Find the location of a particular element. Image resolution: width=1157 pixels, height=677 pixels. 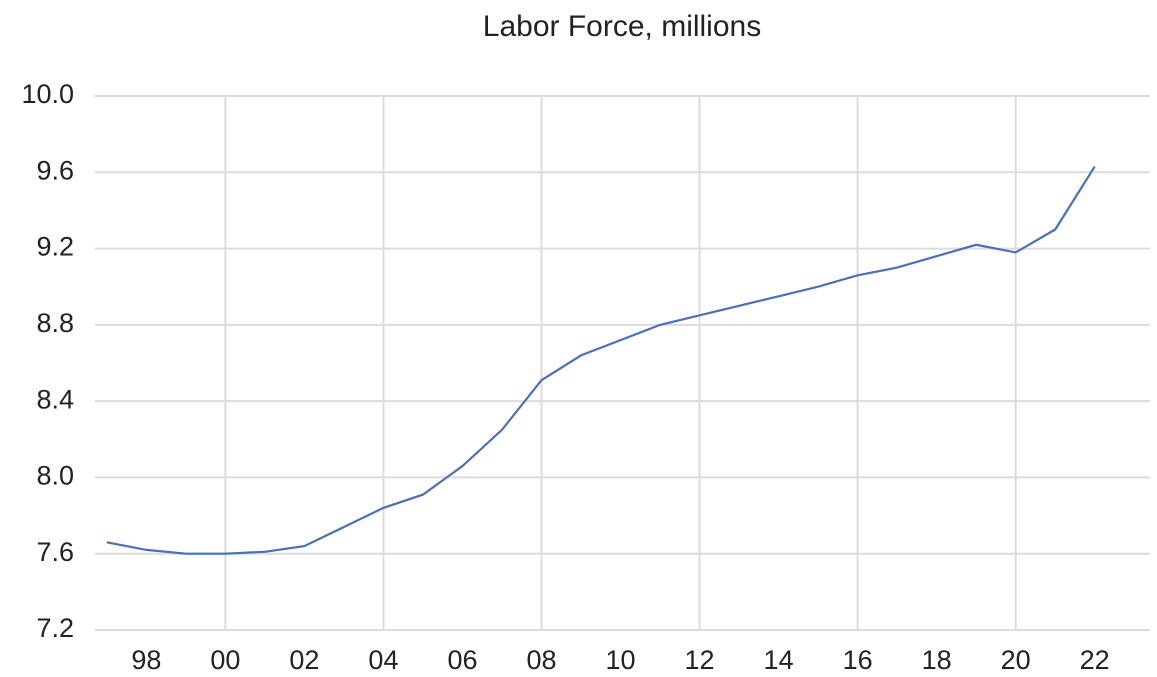

x-tick-label: 98 is located at coordinates (146, 660).